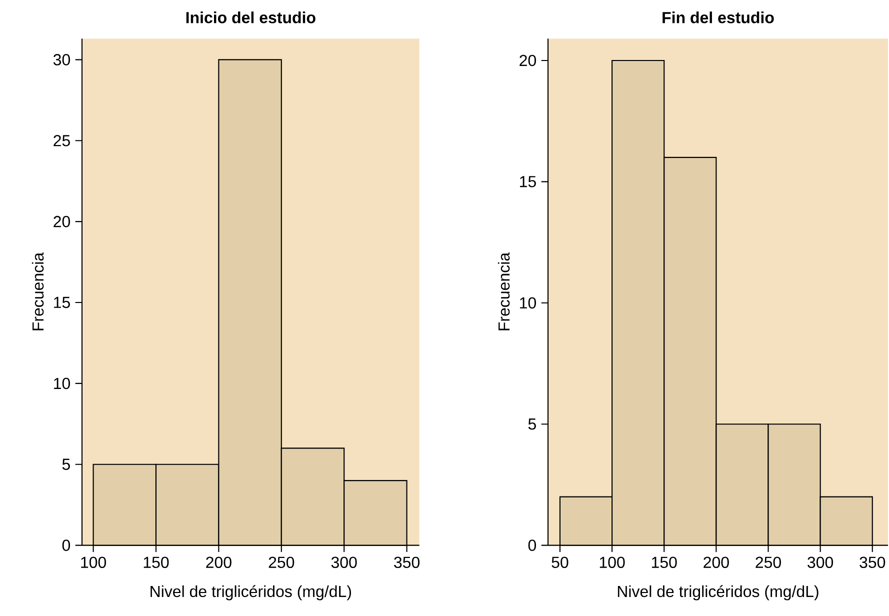 The height and width of the screenshot is (616, 889). I want to click on chart-title: Fin del estudio, so click(718, 18).